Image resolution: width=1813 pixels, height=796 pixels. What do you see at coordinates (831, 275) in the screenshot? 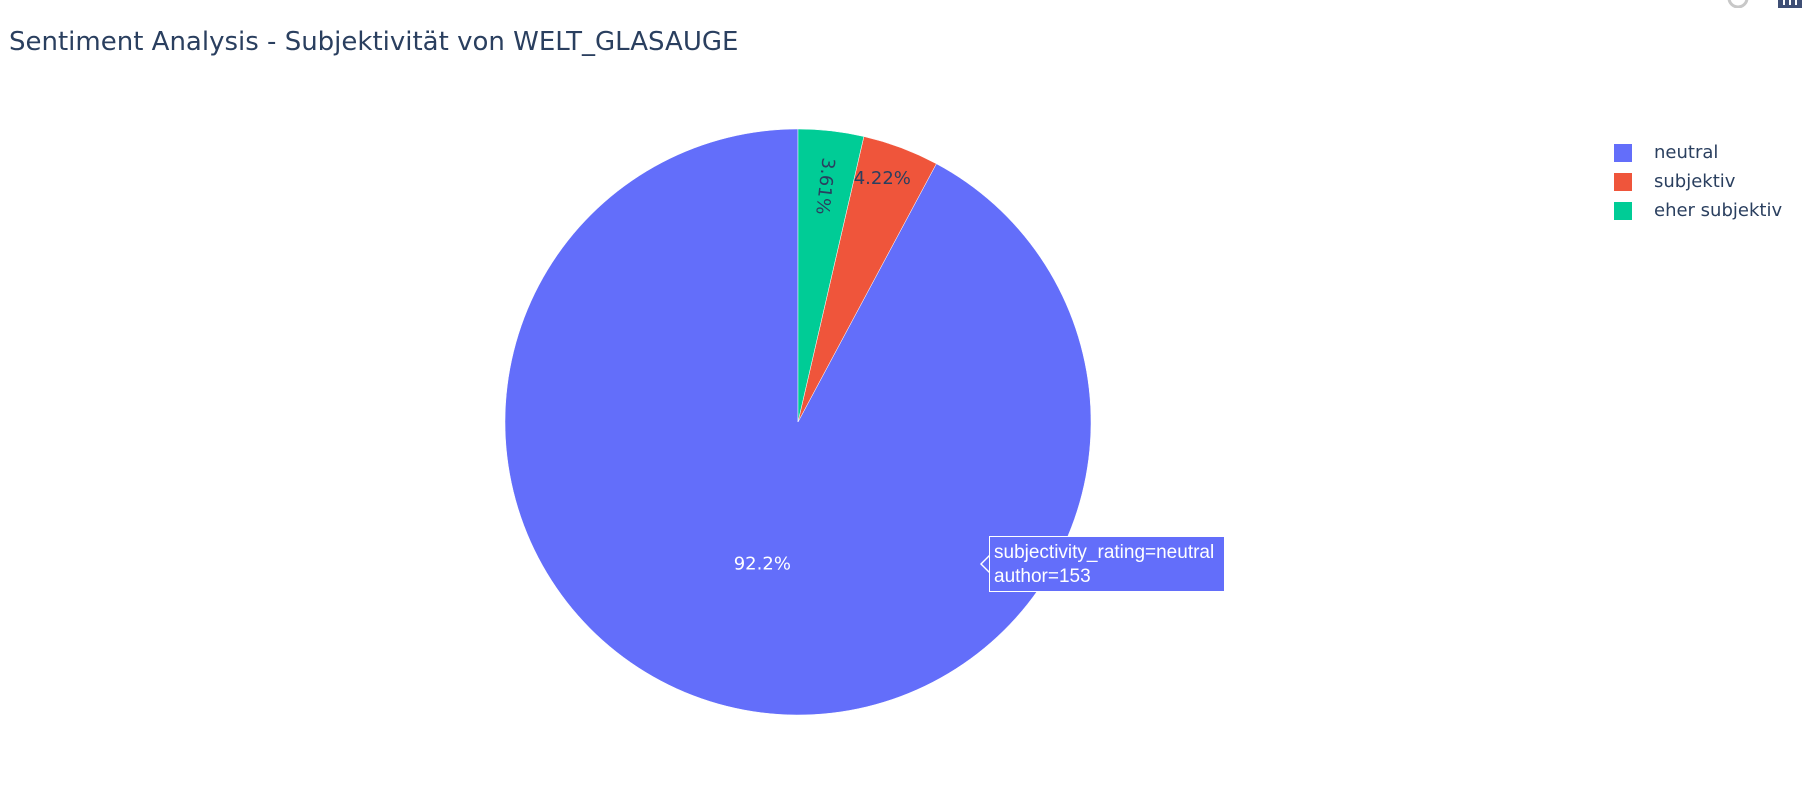
I see `pie-slice-eher-subjektiv` at bounding box center [831, 275].